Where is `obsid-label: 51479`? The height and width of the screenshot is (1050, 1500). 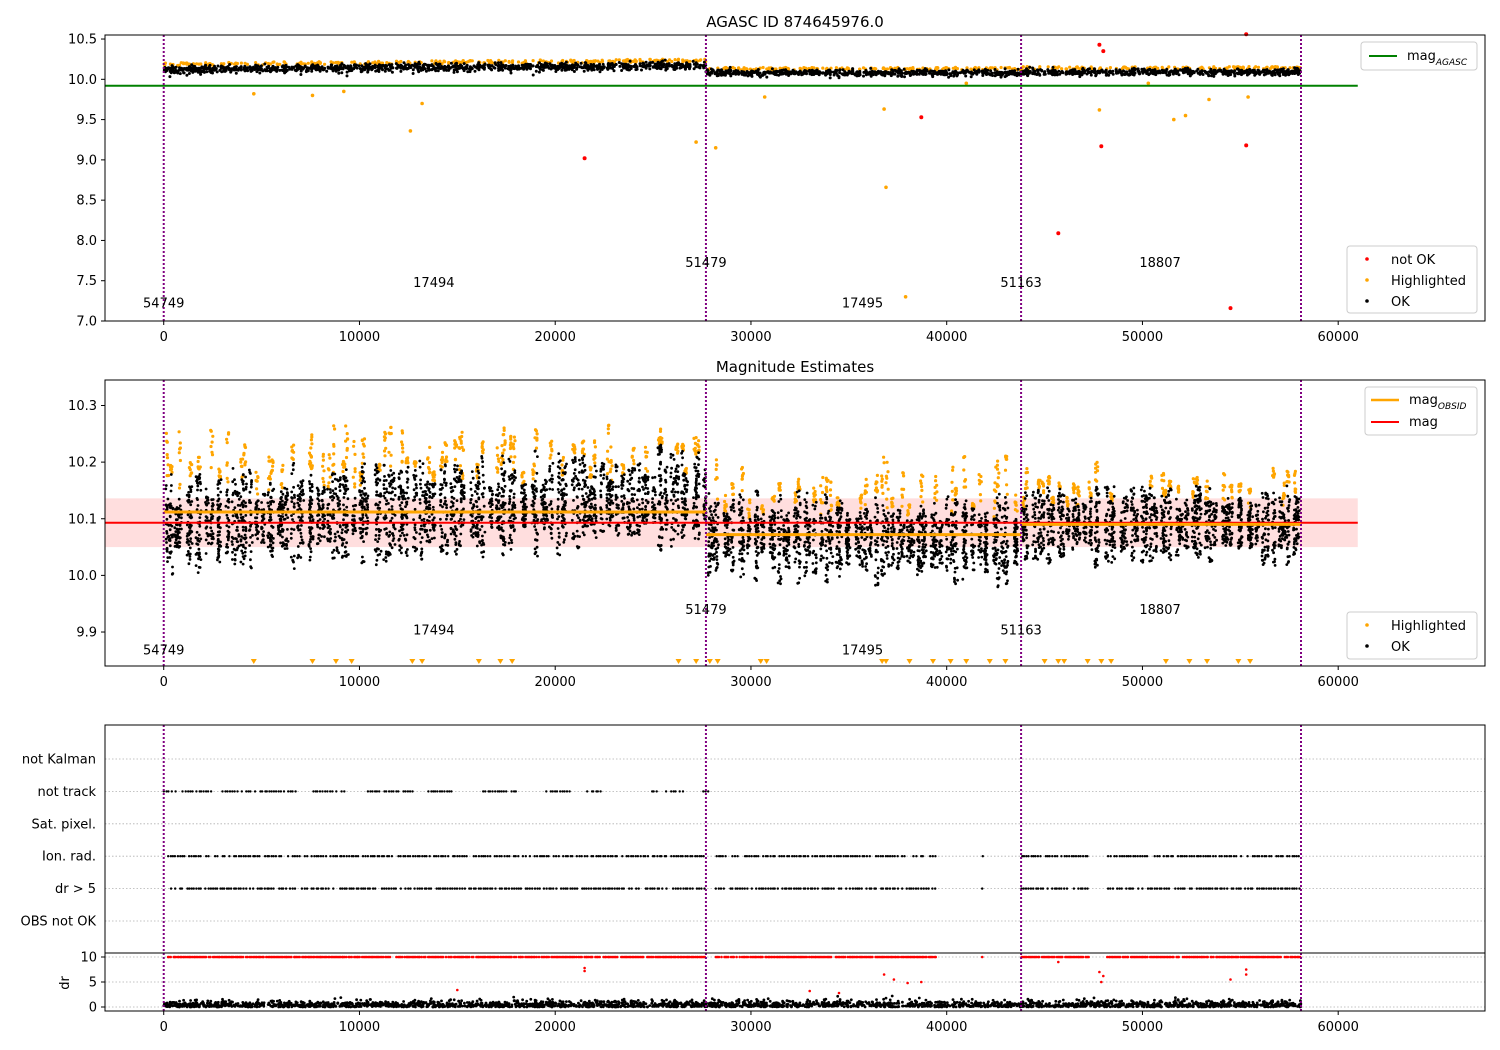 obsid-label: 51479 is located at coordinates (705, 263).